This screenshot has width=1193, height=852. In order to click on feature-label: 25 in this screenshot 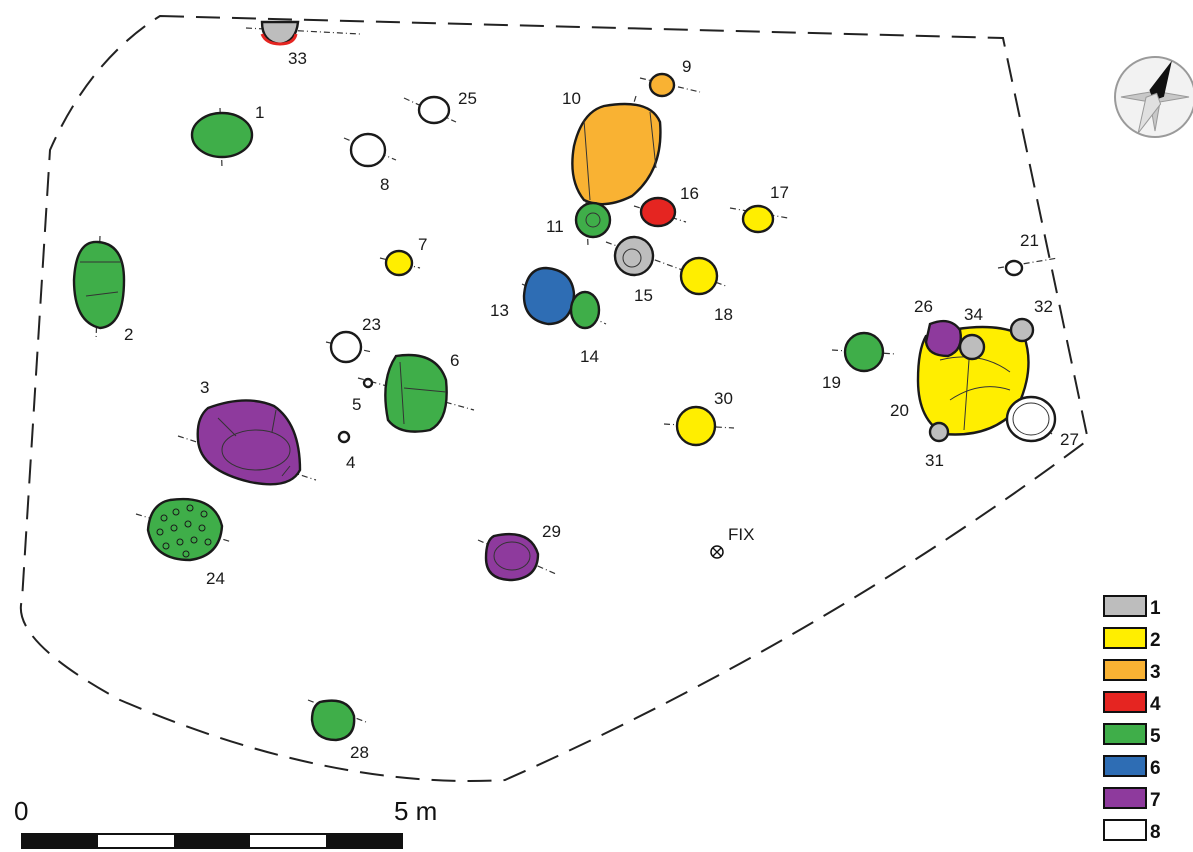, I will do `click(467, 98)`.